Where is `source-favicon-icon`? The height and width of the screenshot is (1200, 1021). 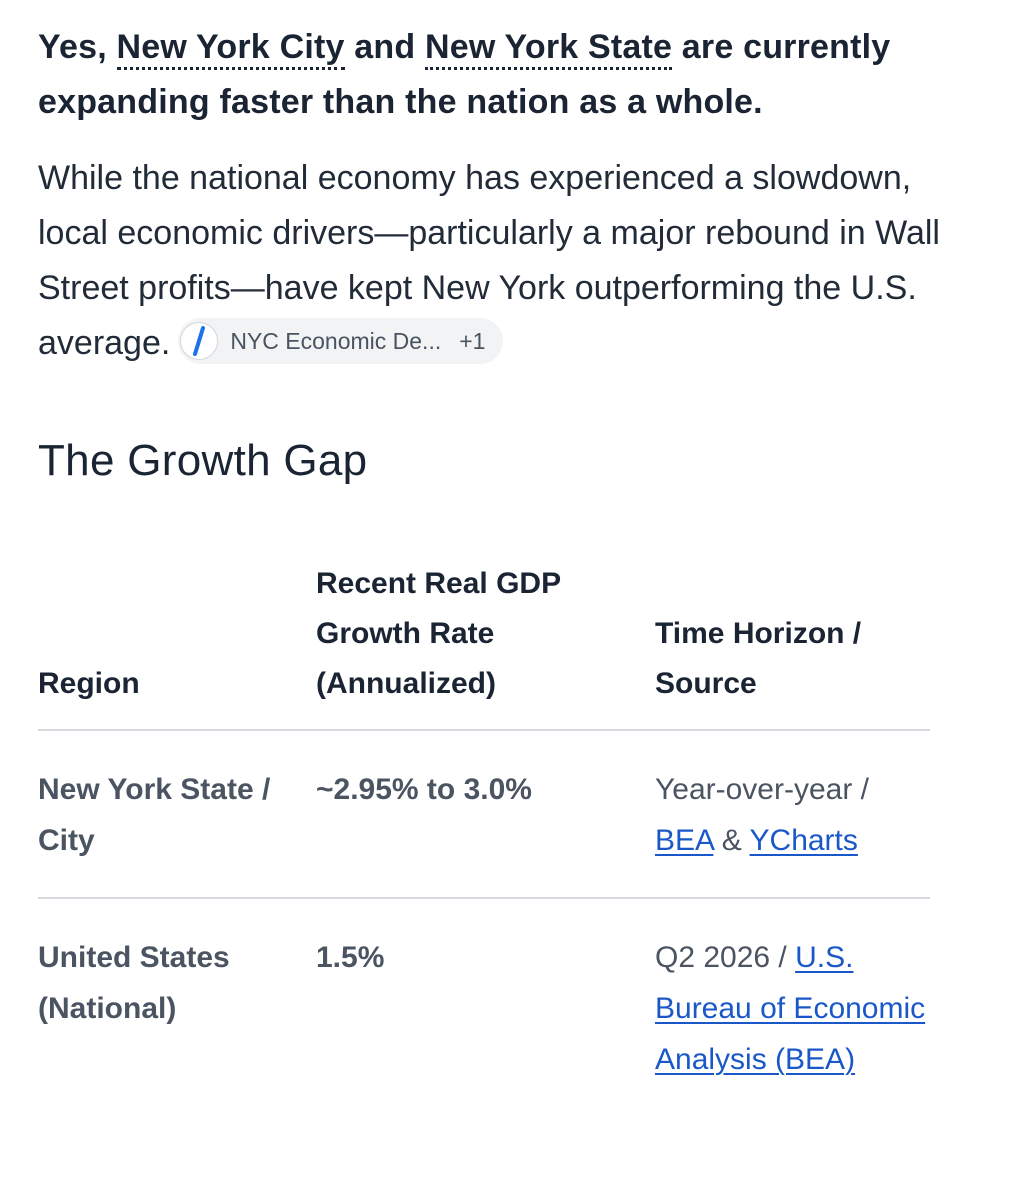 source-favicon-icon is located at coordinates (199, 341).